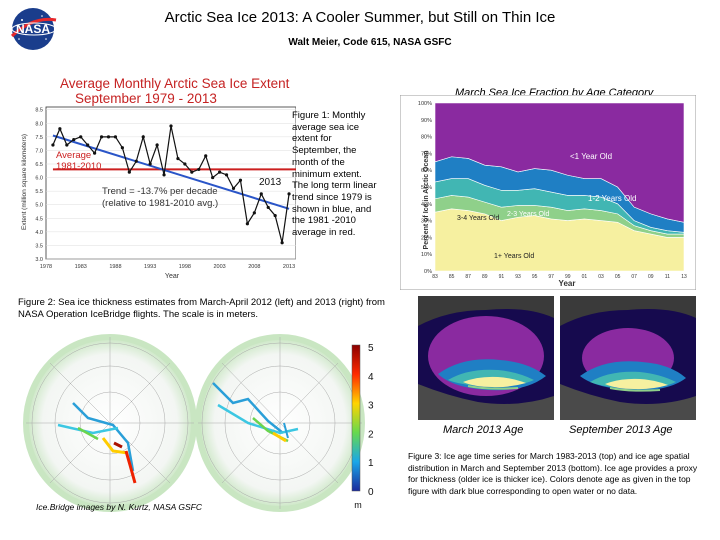  Describe the element at coordinates (160, 203) in the screenshot. I see `fig1-trend-label-2: (relative to 1981-2010 avg.)` at that location.